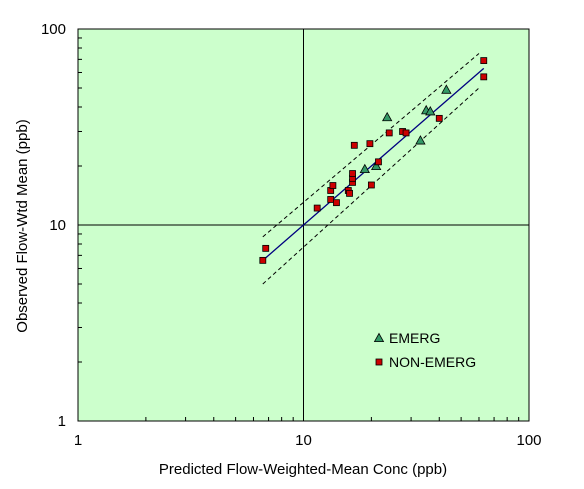  Describe the element at coordinates (303, 469) in the screenshot. I see `x-axis-title: Predicted Flow-Weighted-Mean Conc (ppb)` at that location.